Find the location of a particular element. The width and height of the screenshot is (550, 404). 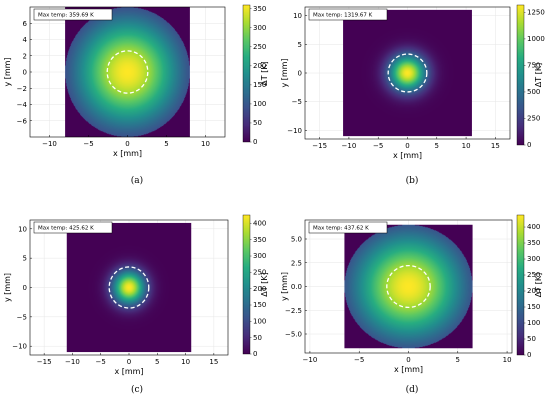

legend-label: Max temp: 425.62 K is located at coordinates (66, 229).